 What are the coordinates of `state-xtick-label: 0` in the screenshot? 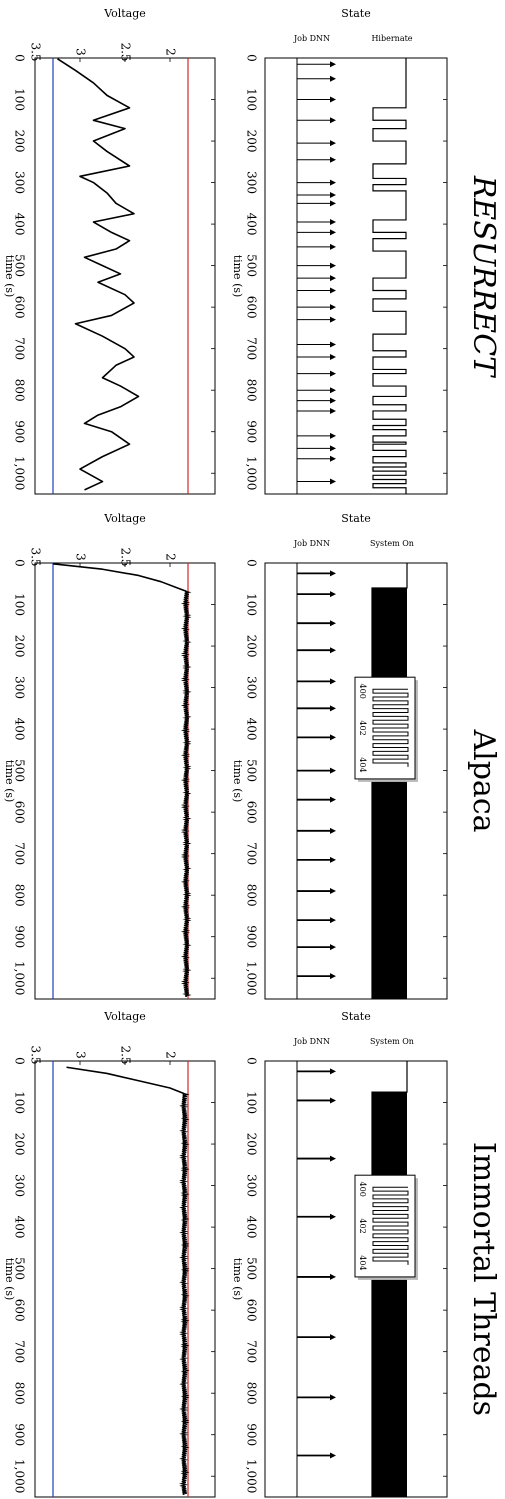 It's located at (252, 1061).